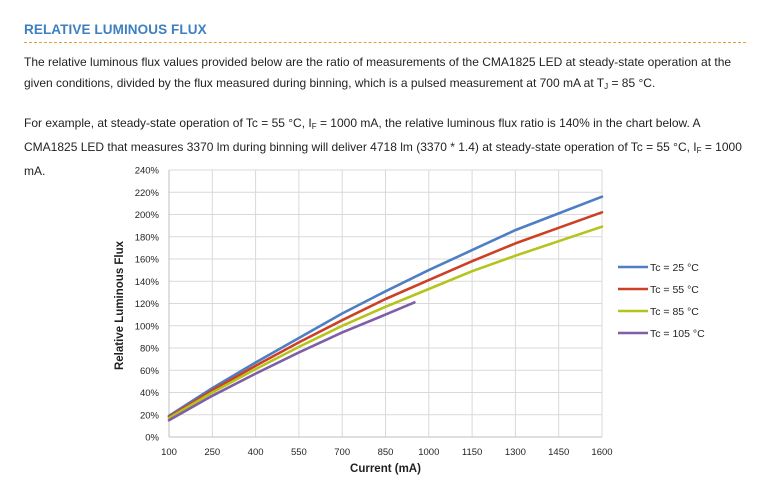 The height and width of the screenshot is (496, 768). Describe the element at coordinates (677, 334) in the screenshot. I see `legend-label-3: Tc = 105 °C` at that location.